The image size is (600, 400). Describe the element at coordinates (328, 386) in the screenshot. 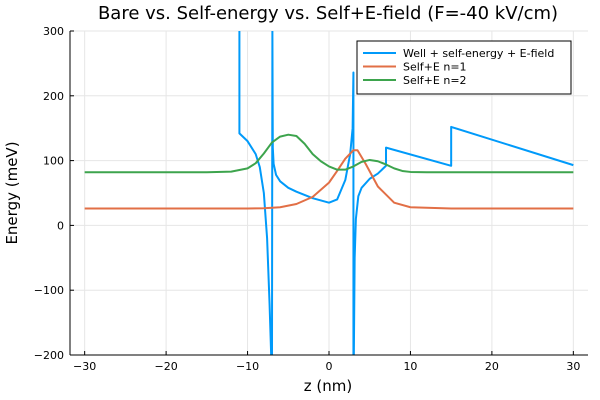

I see `x-axis-label: z (nm)` at that location.